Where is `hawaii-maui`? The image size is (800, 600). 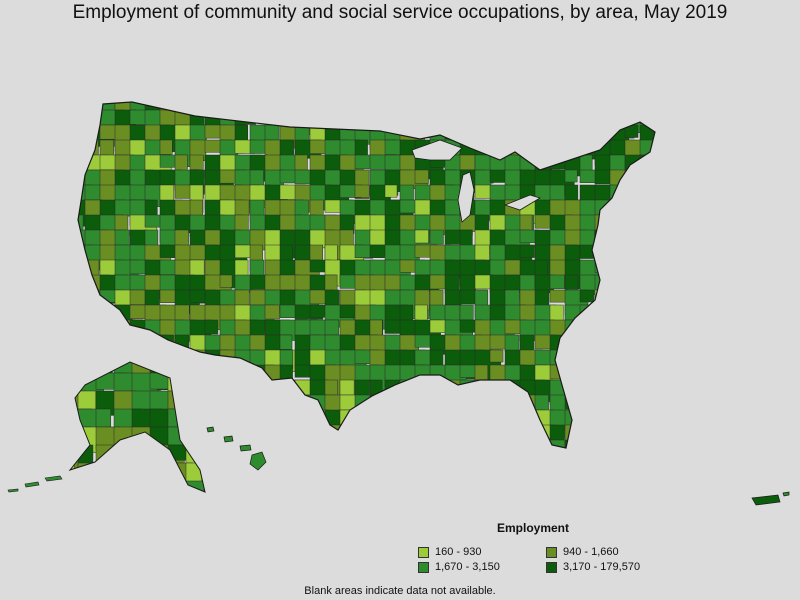 hawaii-maui is located at coordinates (245, 448).